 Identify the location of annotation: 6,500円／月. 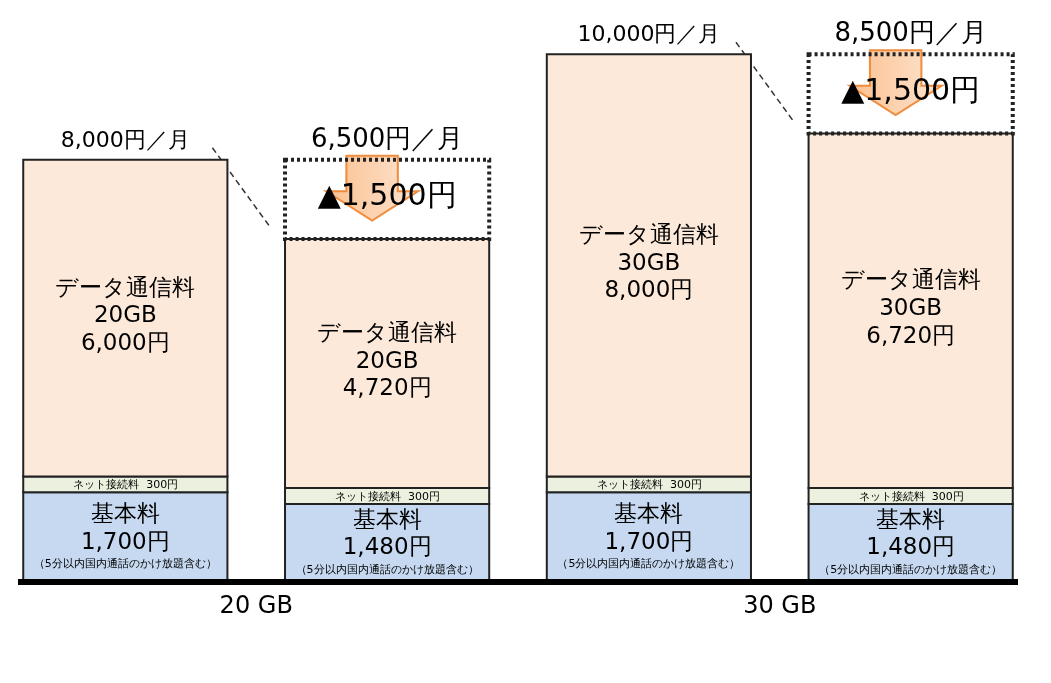
(387, 137).